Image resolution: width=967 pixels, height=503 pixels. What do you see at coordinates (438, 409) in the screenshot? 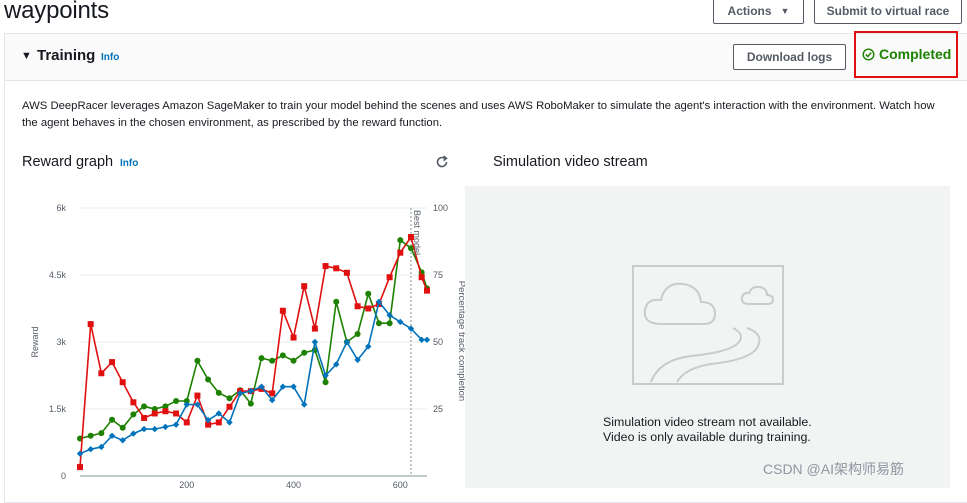
I see `y2-tick-label: 25` at bounding box center [438, 409].